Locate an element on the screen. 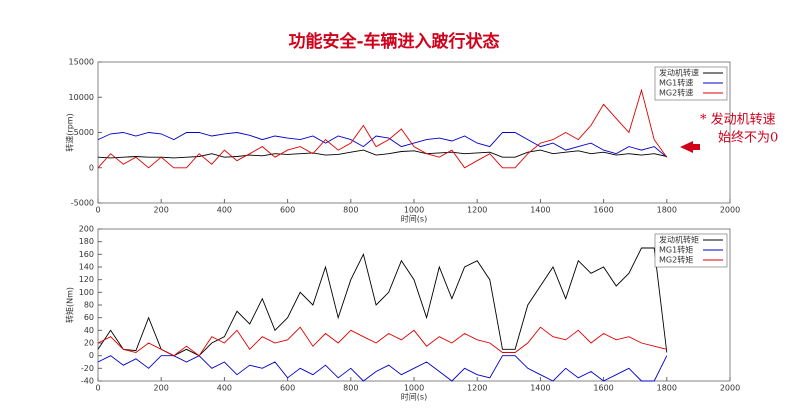  annotation: 始终不为0 is located at coordinates (748, 138).